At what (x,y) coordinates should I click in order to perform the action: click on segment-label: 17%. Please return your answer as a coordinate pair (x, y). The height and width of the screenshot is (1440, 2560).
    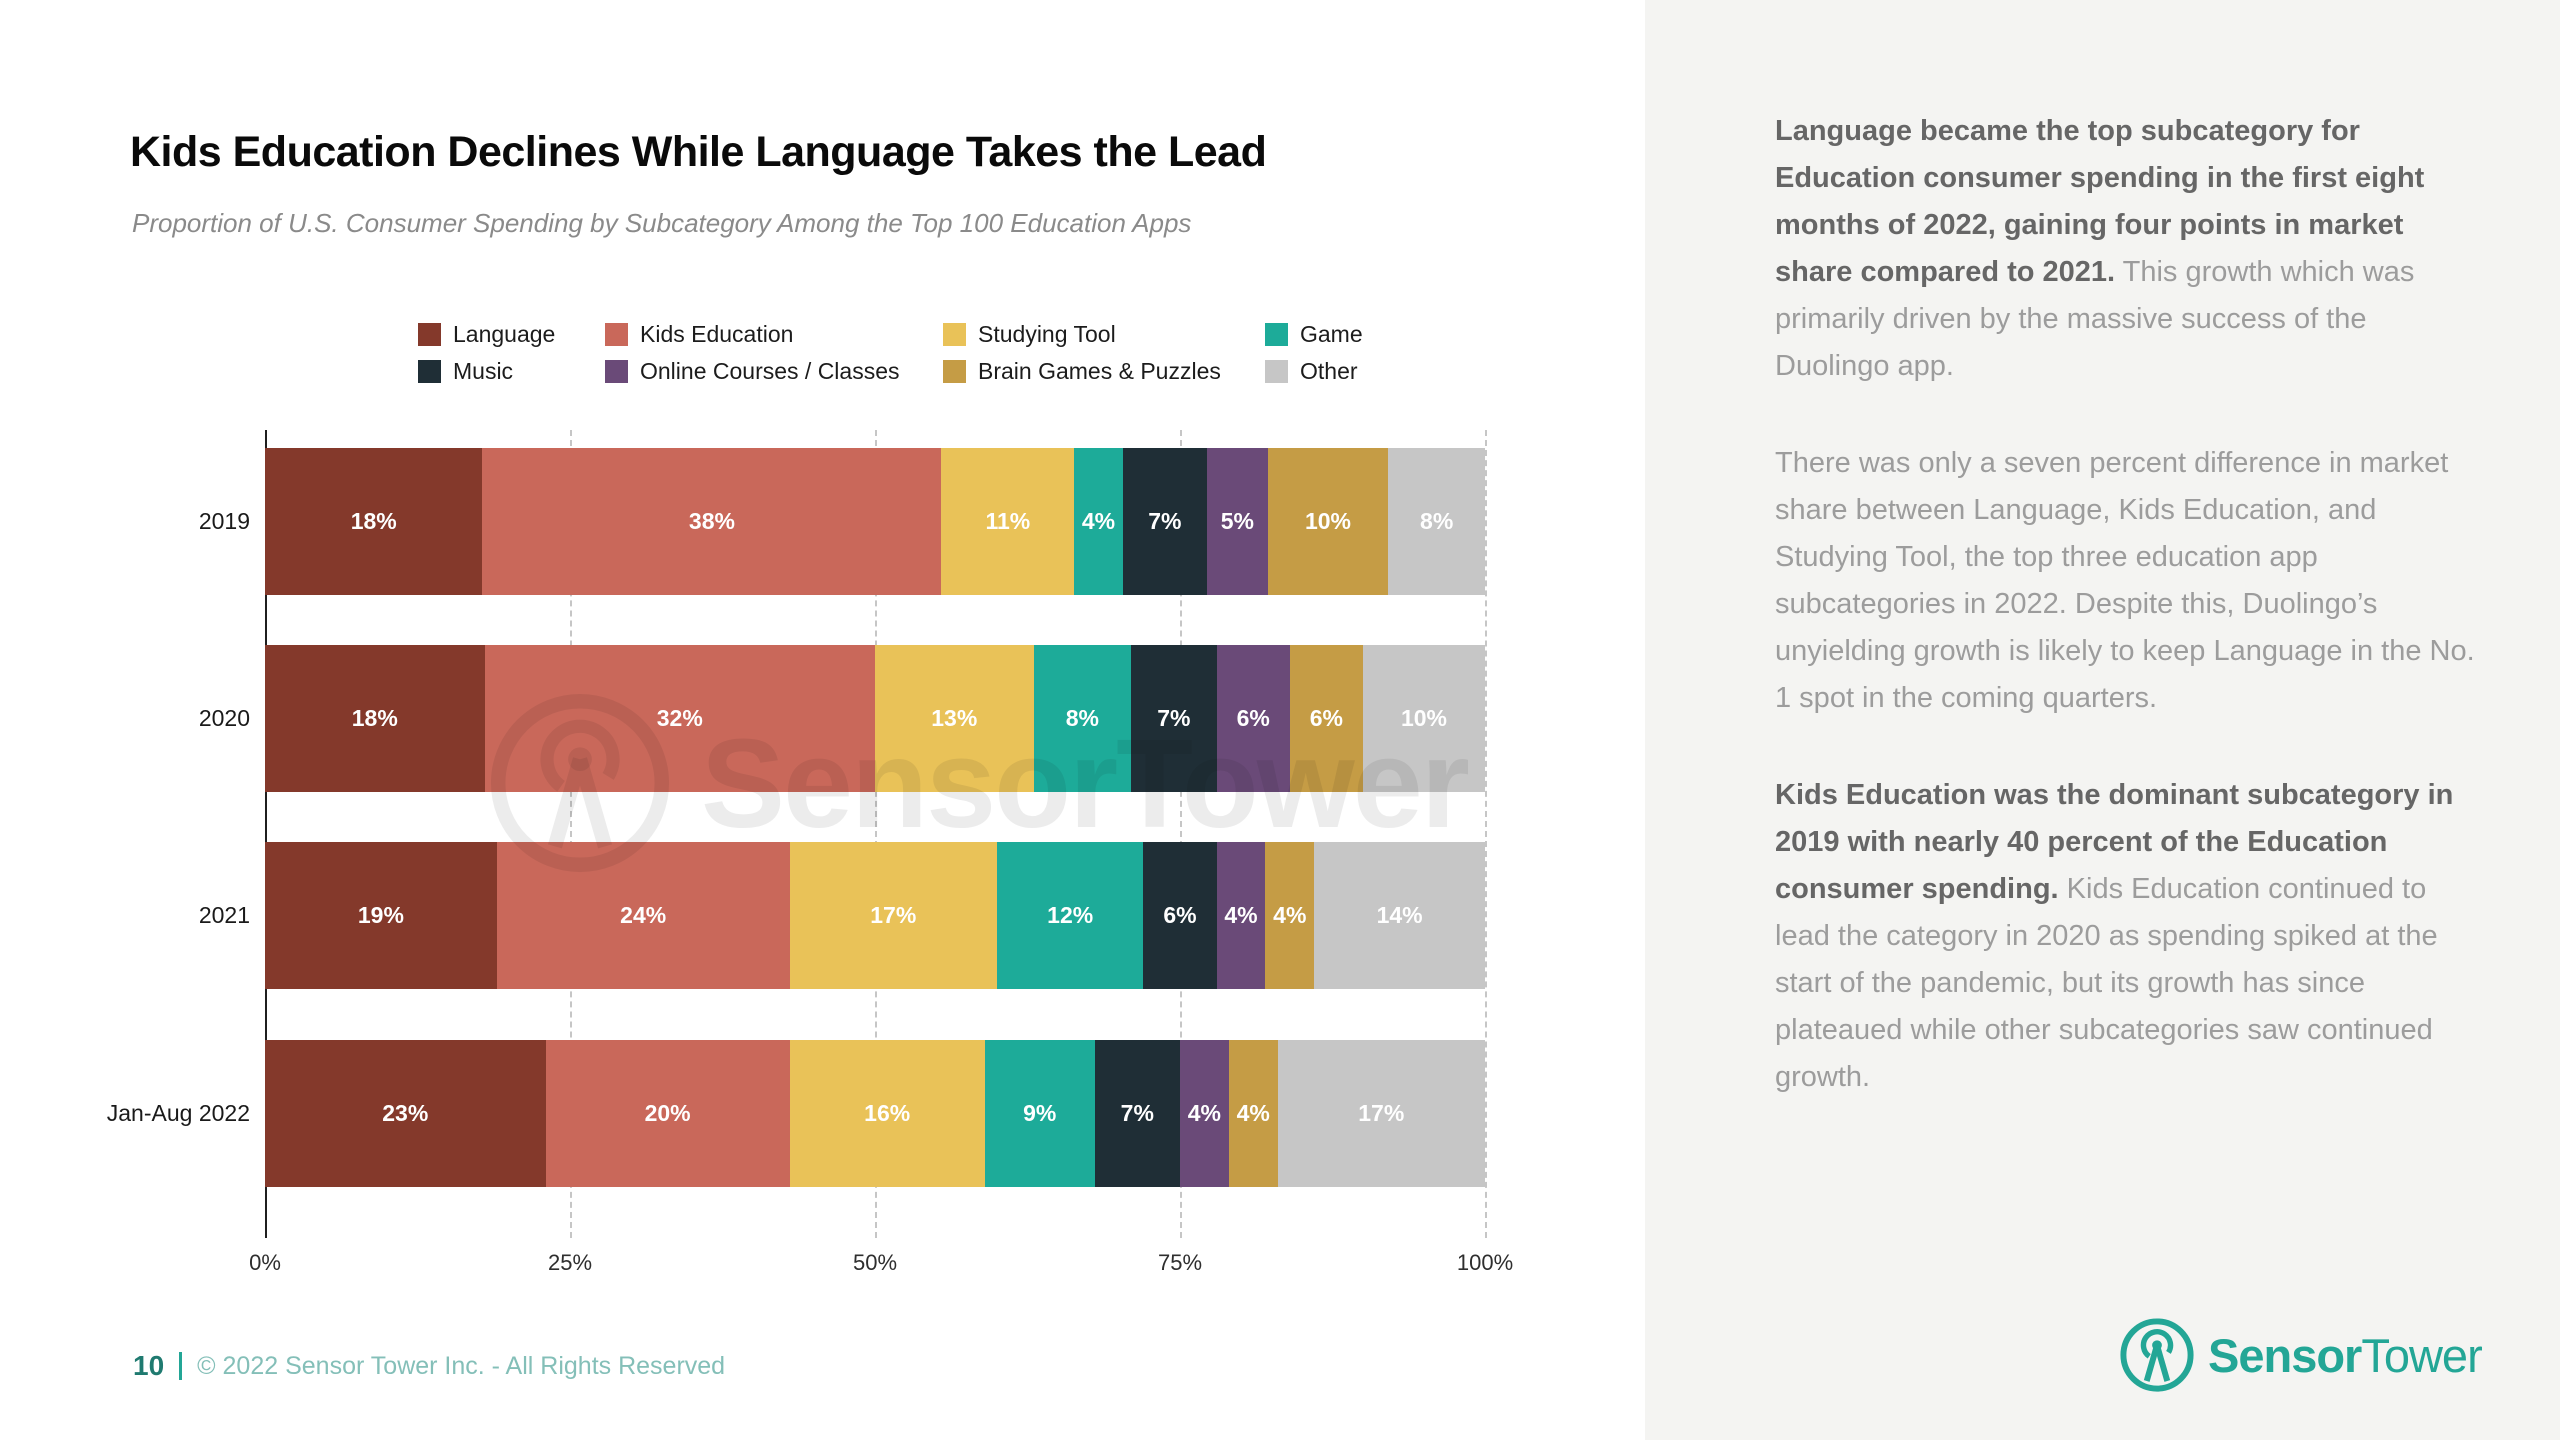
    Looking at the image, I should click on (1381, 1113).